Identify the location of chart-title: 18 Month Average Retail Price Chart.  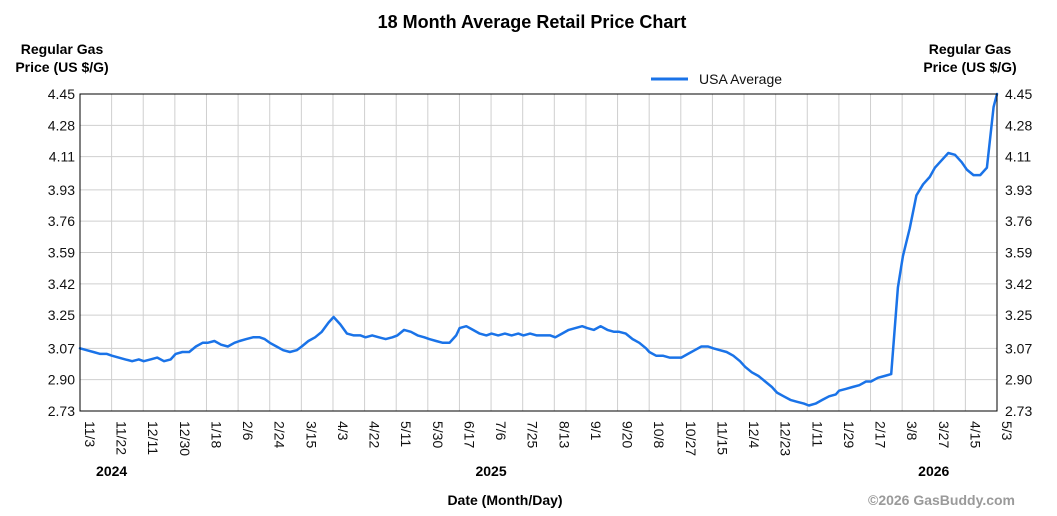
(532, 22).